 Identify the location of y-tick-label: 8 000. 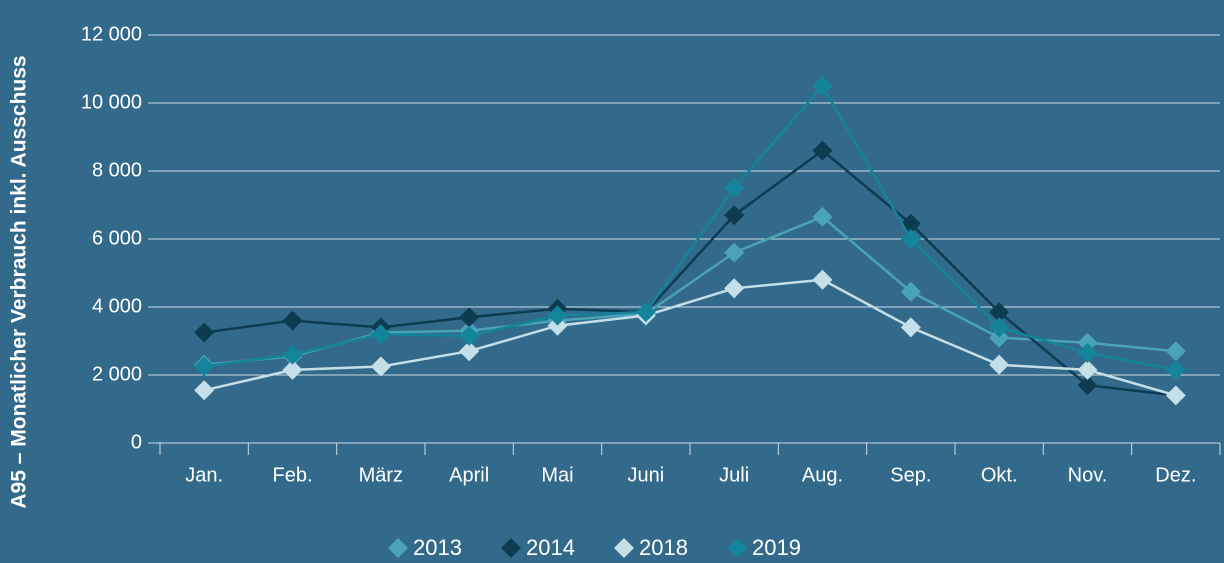
(117, 170).